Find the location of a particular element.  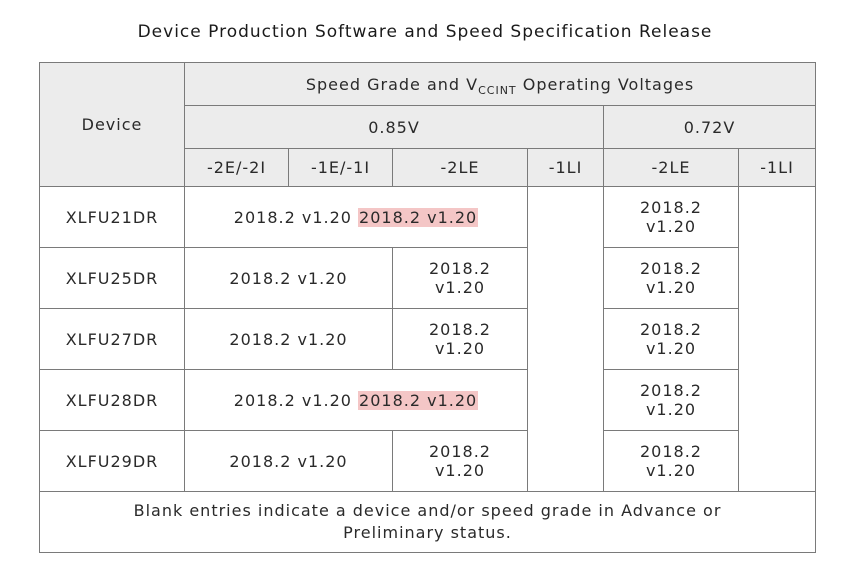

footnote-line-2: Preliminary status. is located at coordinates (427, 532).